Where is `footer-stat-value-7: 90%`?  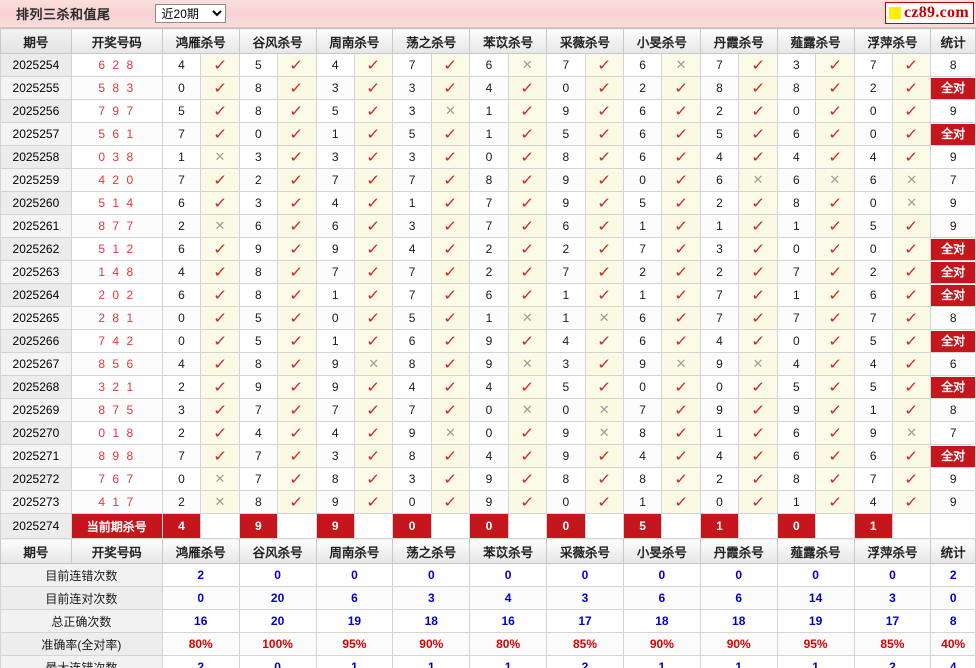 footer-stat-value-7: 90% is located at coordinates (661, 644).